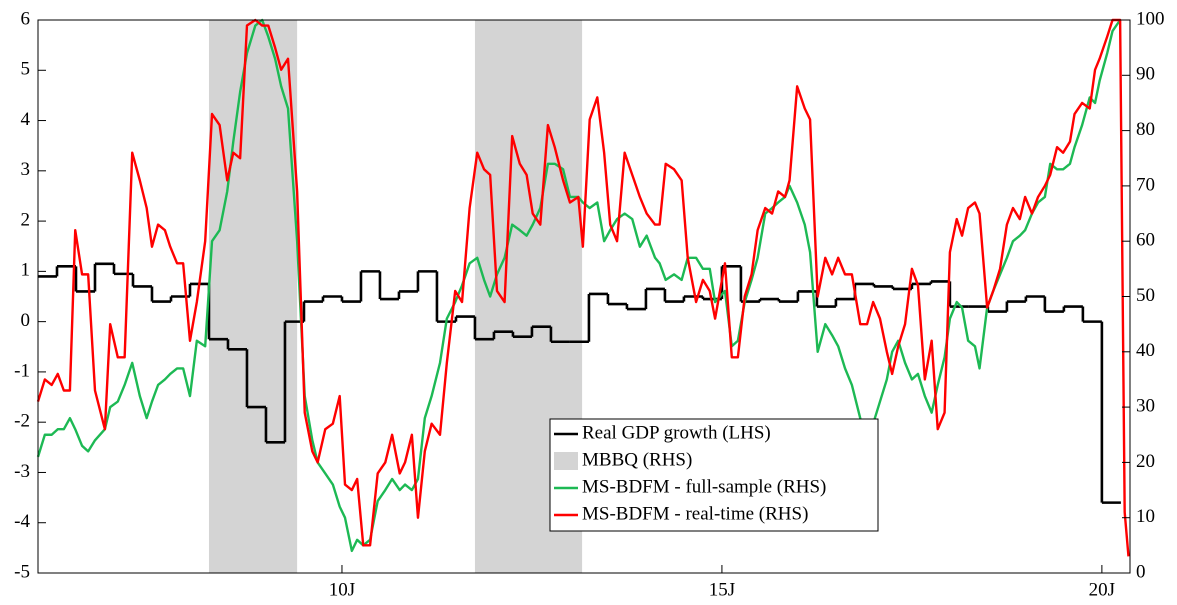  Describe the element at coordinates (1145, 74) in the screenshot. I see `y2-tick-label: 90` at that location.